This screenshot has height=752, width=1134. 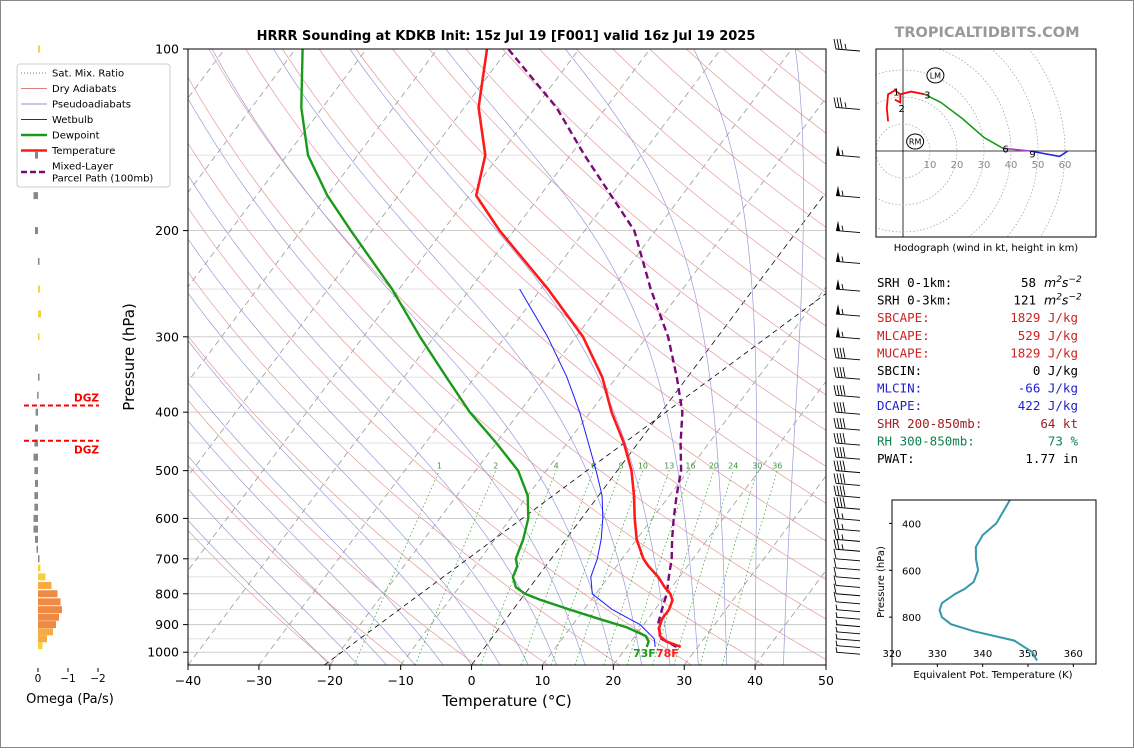 What do you see at coordinates (644, 653) in the screenshot?
I see `surface-dewpoint-label: 73F` at bounding box center [644, 653].